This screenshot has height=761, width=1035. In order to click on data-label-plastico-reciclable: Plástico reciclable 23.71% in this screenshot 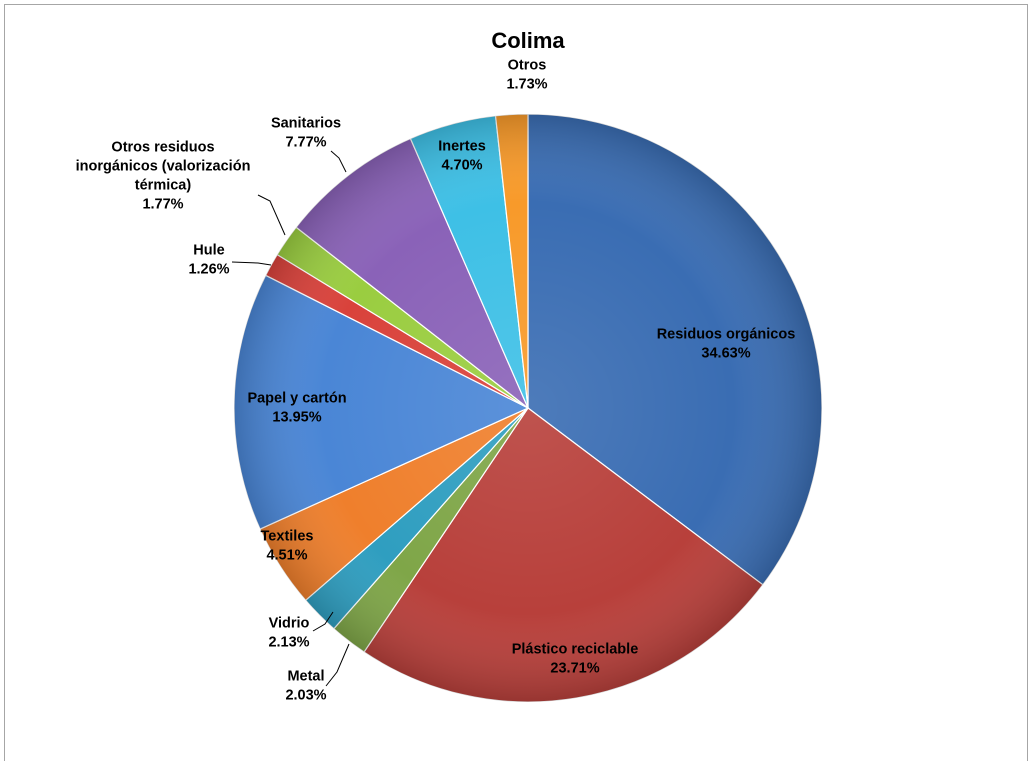, I will do `click(575, 659)`.